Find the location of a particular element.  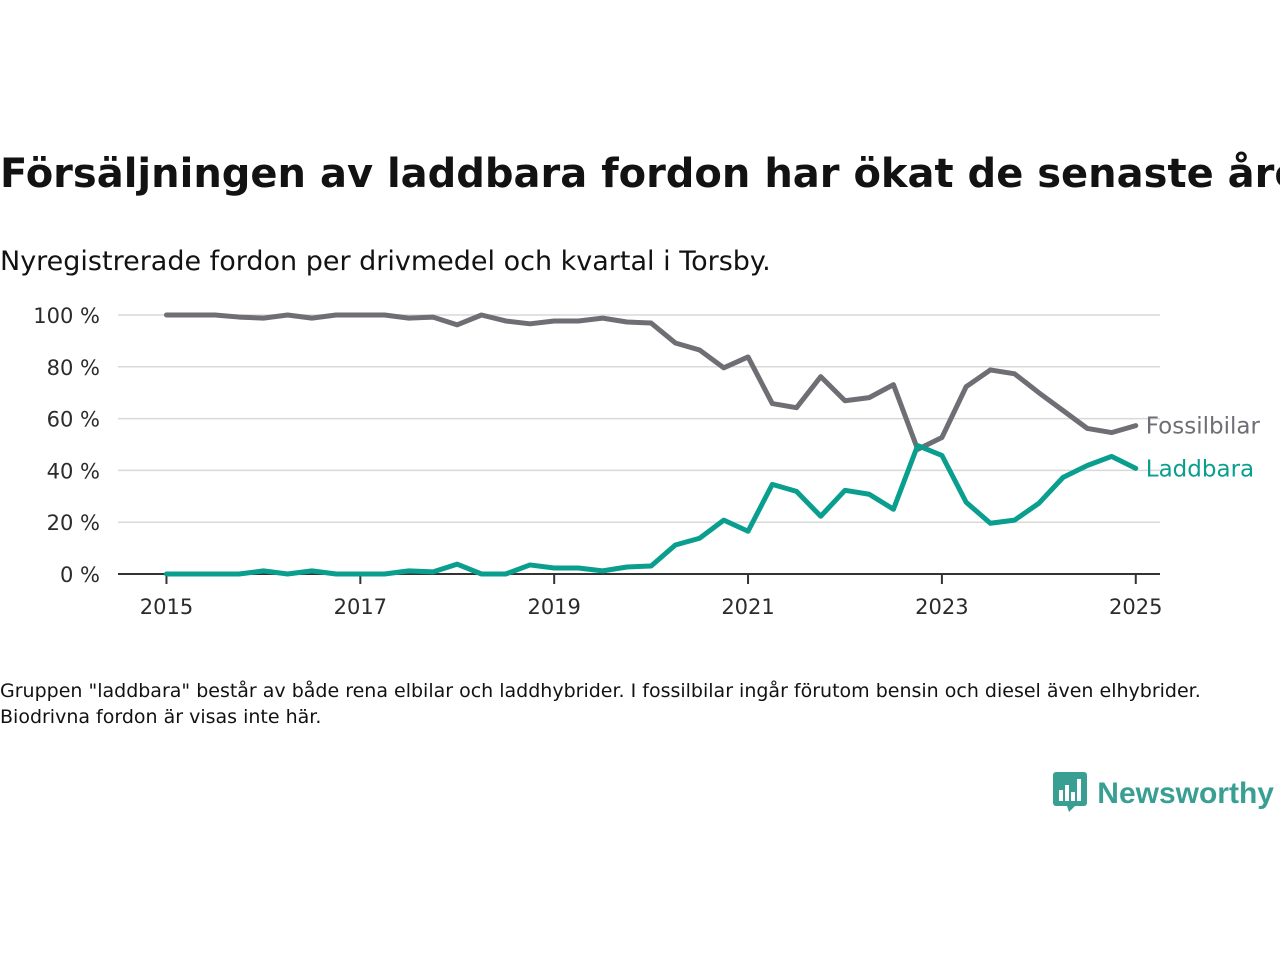

y-tick-label: 20 % is located at coordinates (73, 523).